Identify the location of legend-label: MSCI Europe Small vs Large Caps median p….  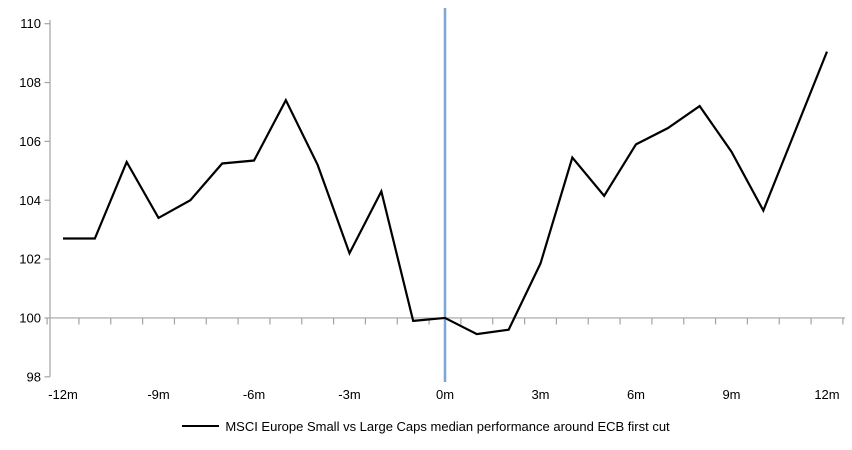
(447, 426).